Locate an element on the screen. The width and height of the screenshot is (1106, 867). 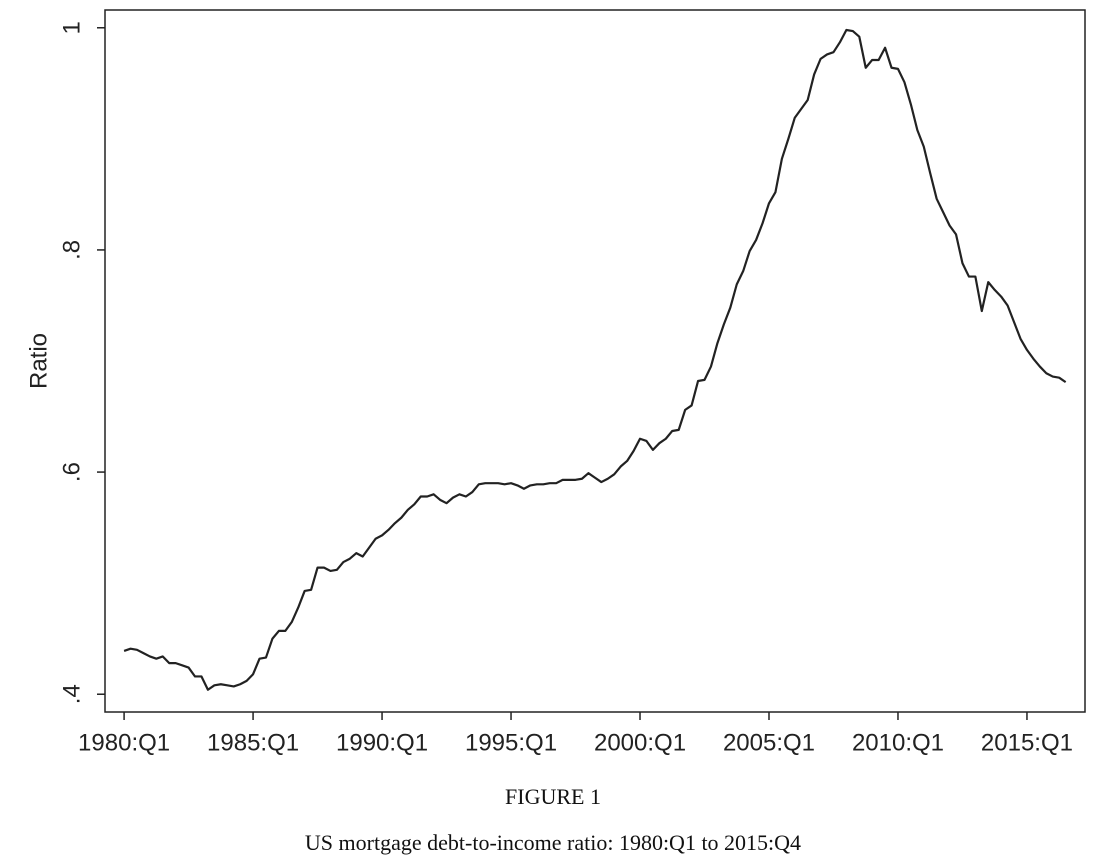
x-tick-label: 1985:Q1 is located at coordinates (253, 742).